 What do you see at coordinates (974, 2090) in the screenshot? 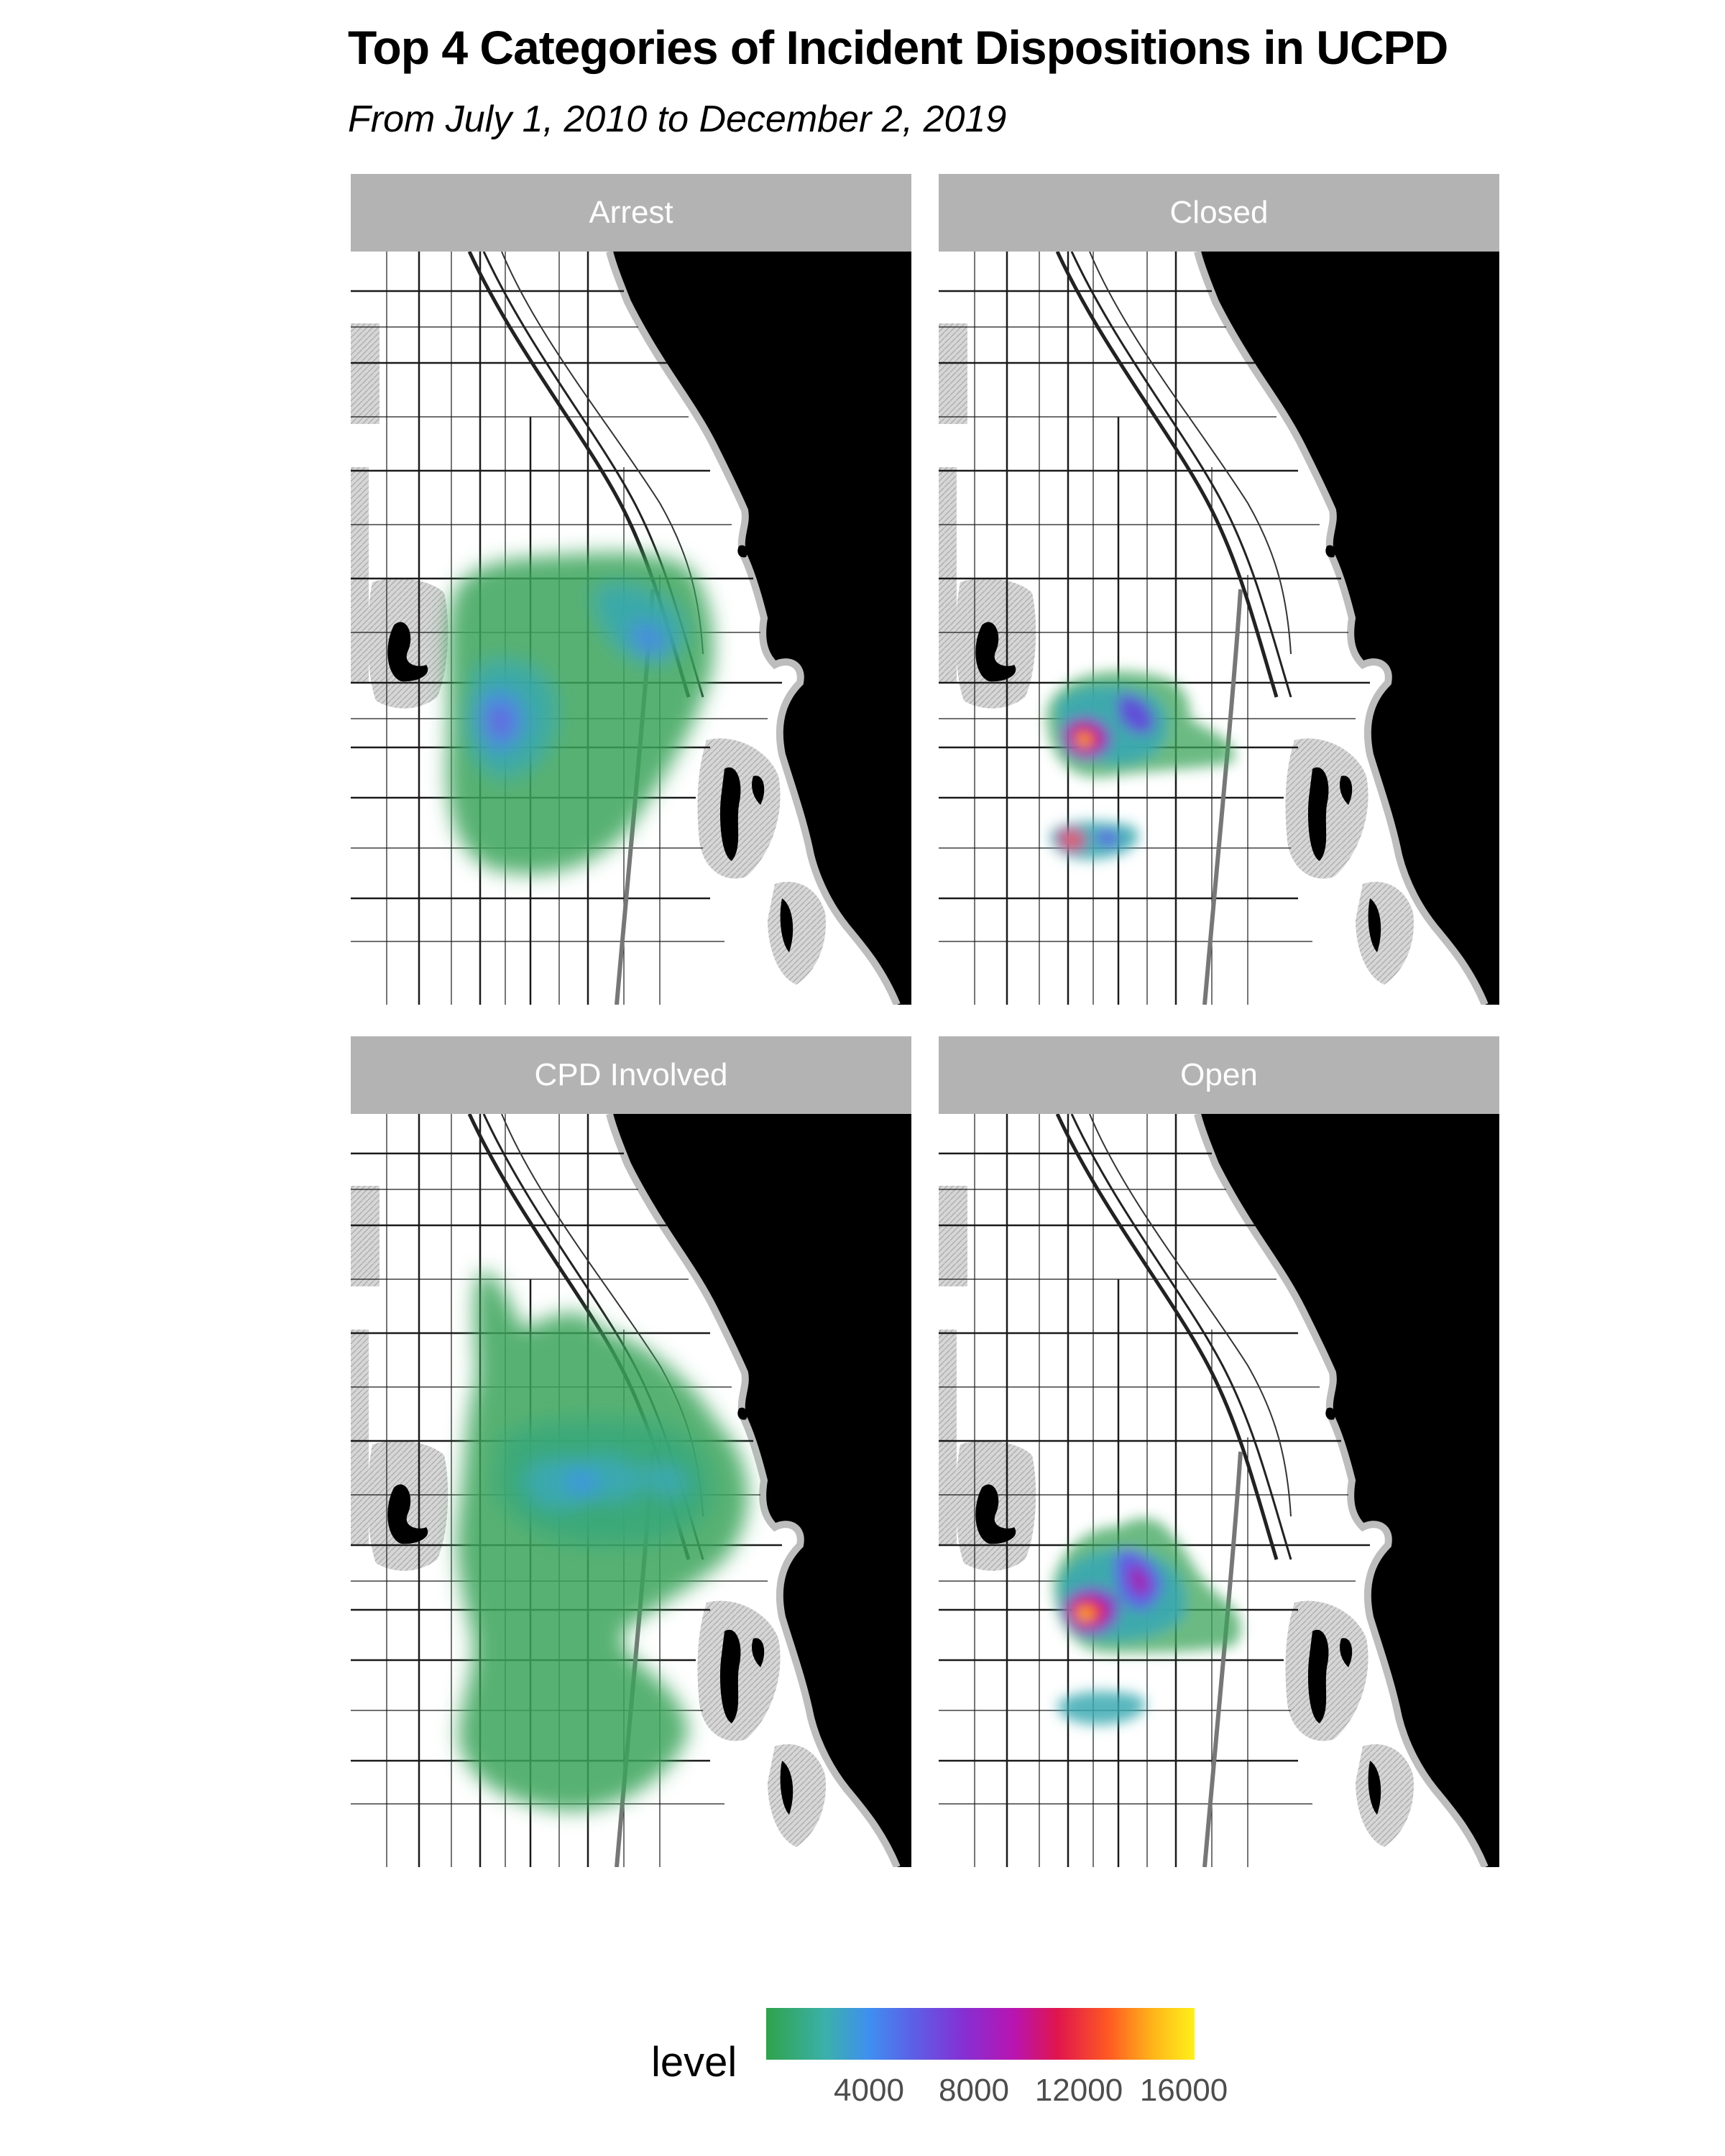
I see `legend-tick-label: 8000` at bounding box center [974, 2090].